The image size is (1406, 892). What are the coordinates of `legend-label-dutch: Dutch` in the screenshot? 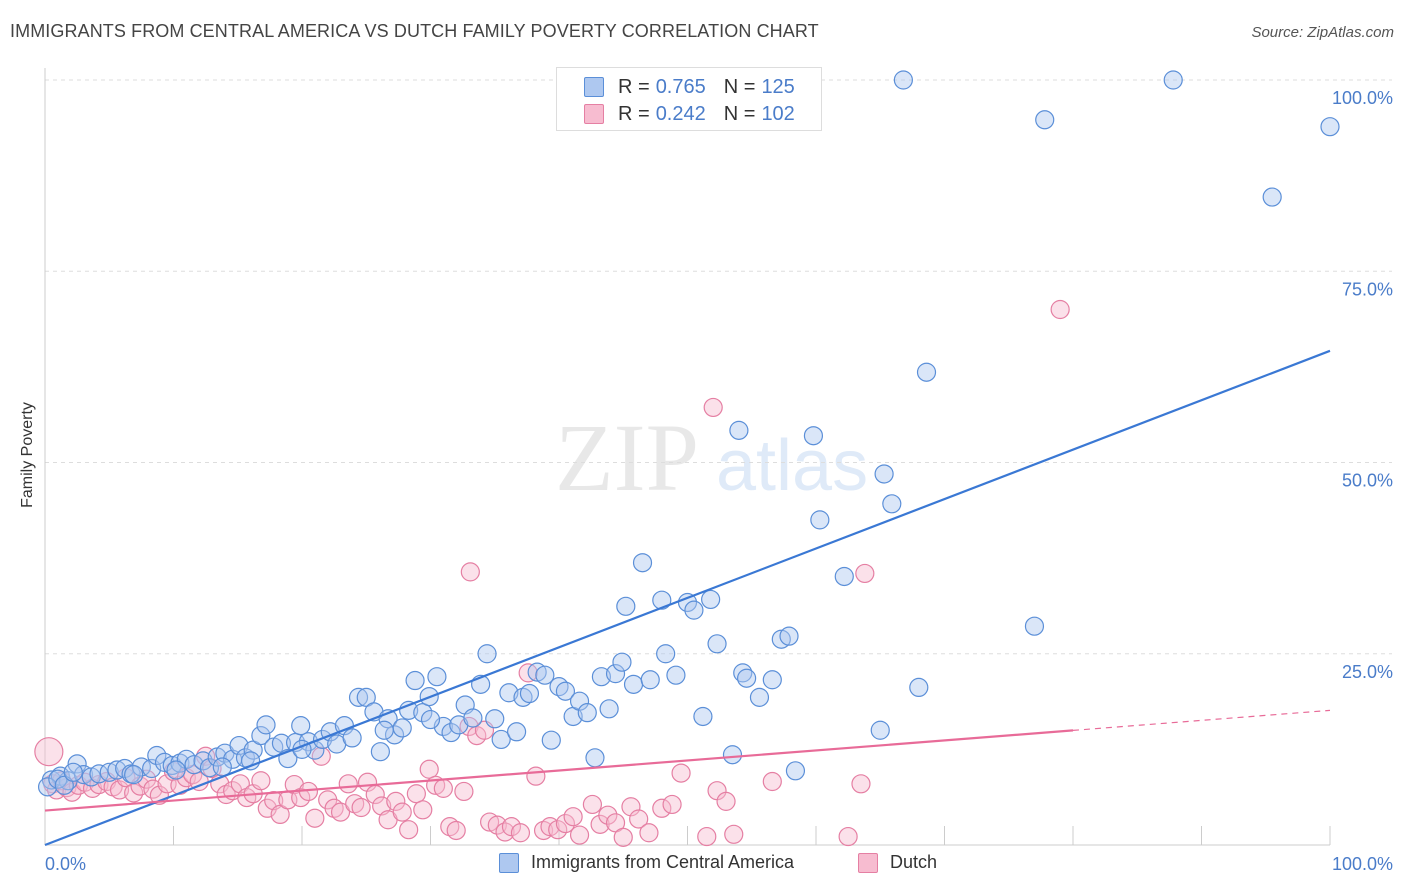 It's located at (914, 862).